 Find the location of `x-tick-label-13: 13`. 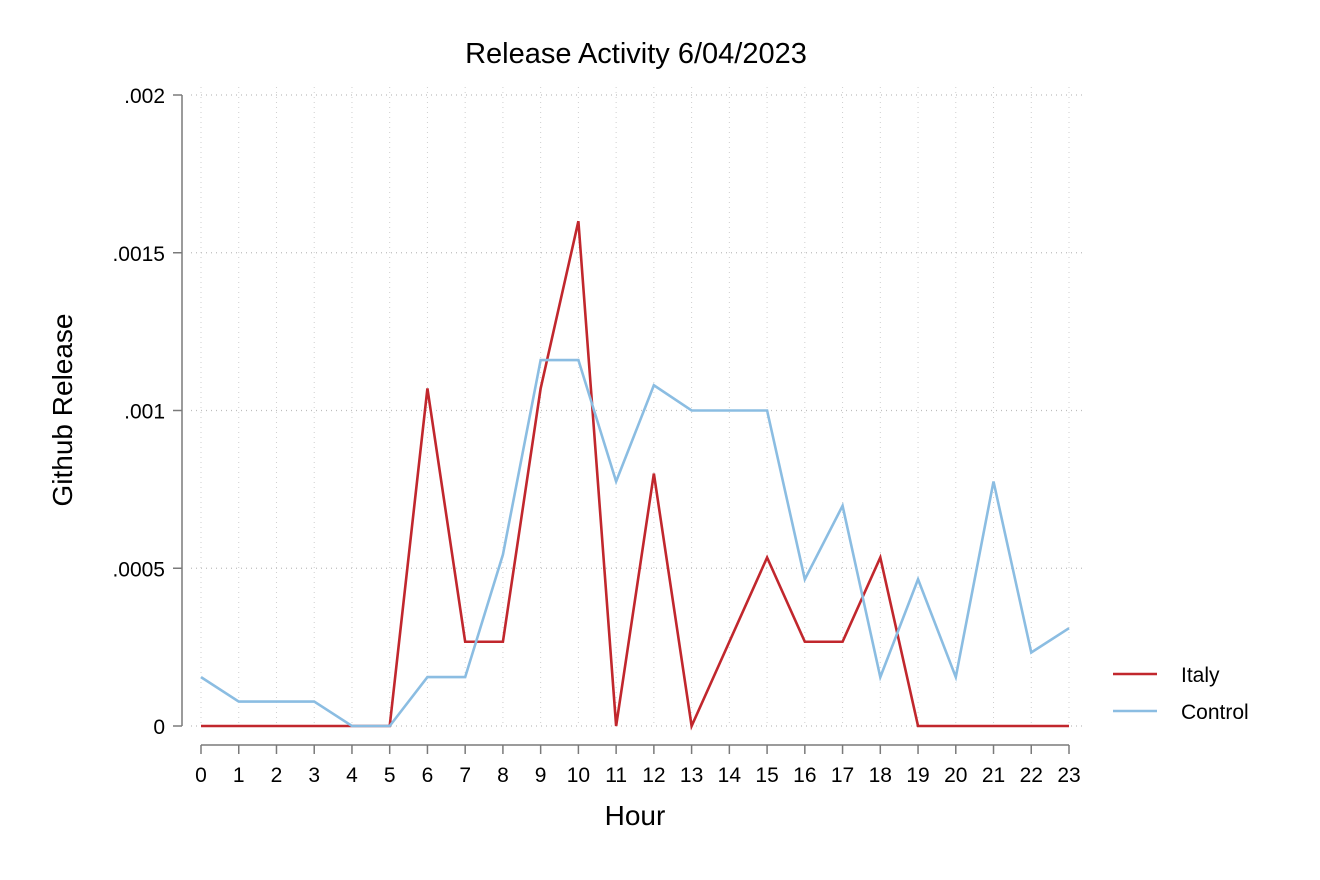

x-tick-label-13: 13 is located at coordinates (691, 775).